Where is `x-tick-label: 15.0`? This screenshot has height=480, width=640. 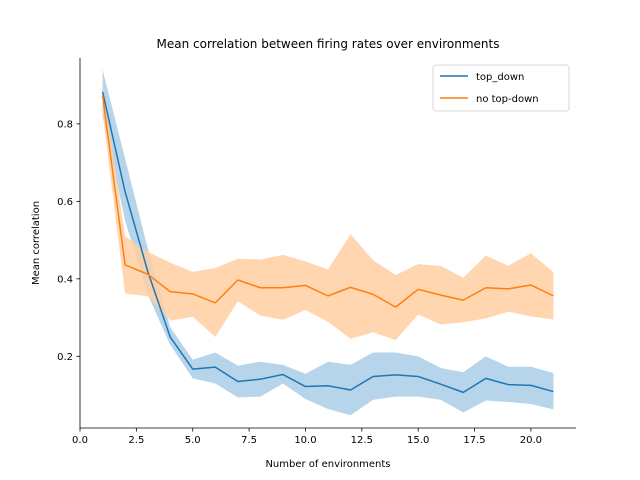 x-tick-label: 15.0 is located at coordinates (418, 440).